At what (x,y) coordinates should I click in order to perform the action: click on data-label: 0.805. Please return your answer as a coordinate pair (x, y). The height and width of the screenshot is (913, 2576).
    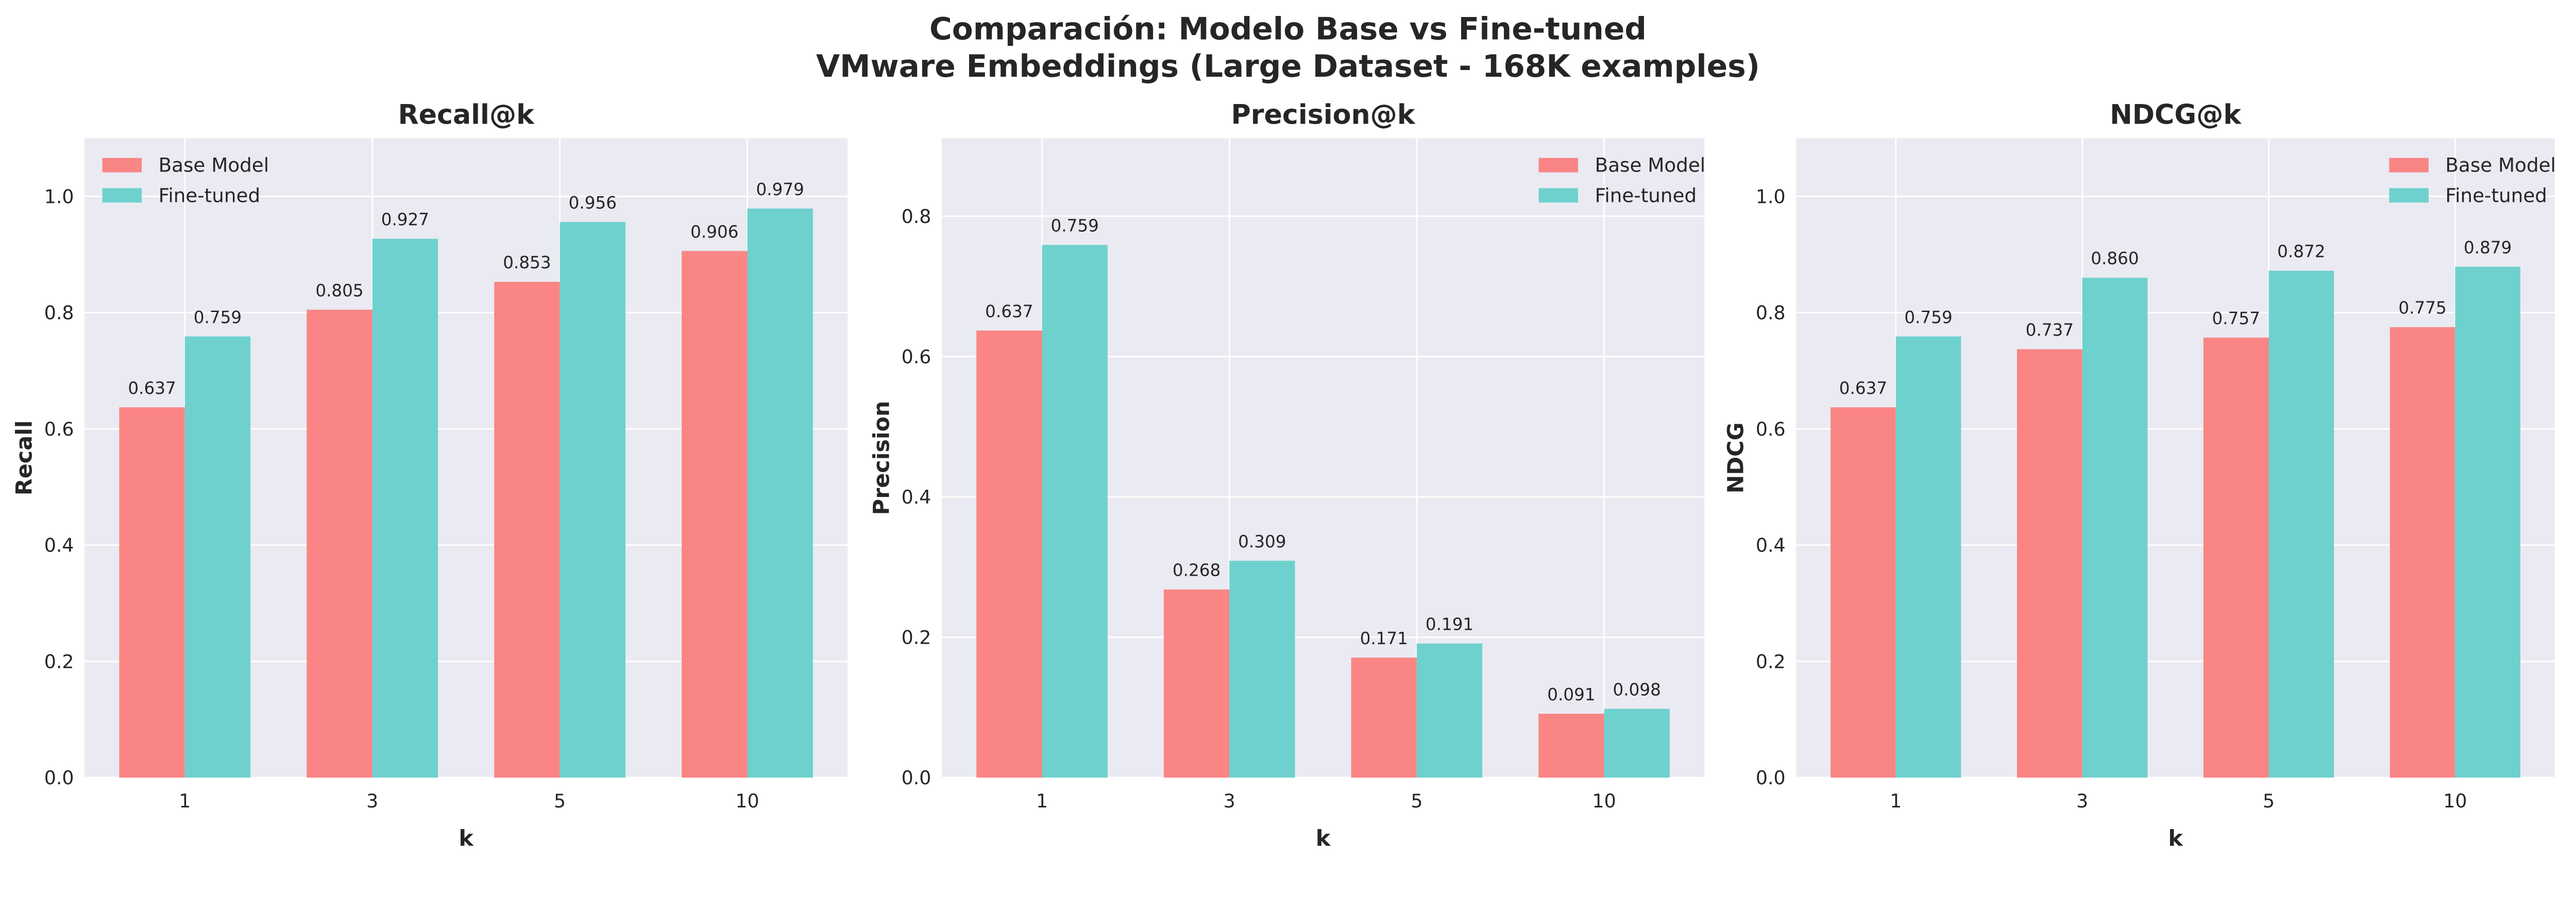
    Looking at the image, I should click on (339, 290).